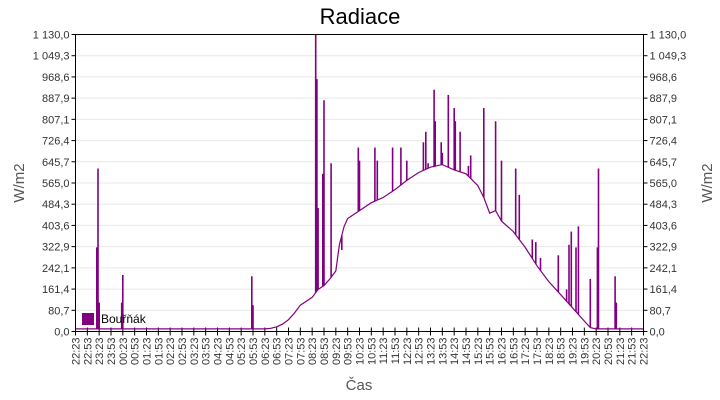 Image resolution: width=720 pixels, height=400 pixels. What do you see at coordinates (359, 385) in the screenshot?
I see `x-axis-title: Čas` at bounding box center [359, 385].